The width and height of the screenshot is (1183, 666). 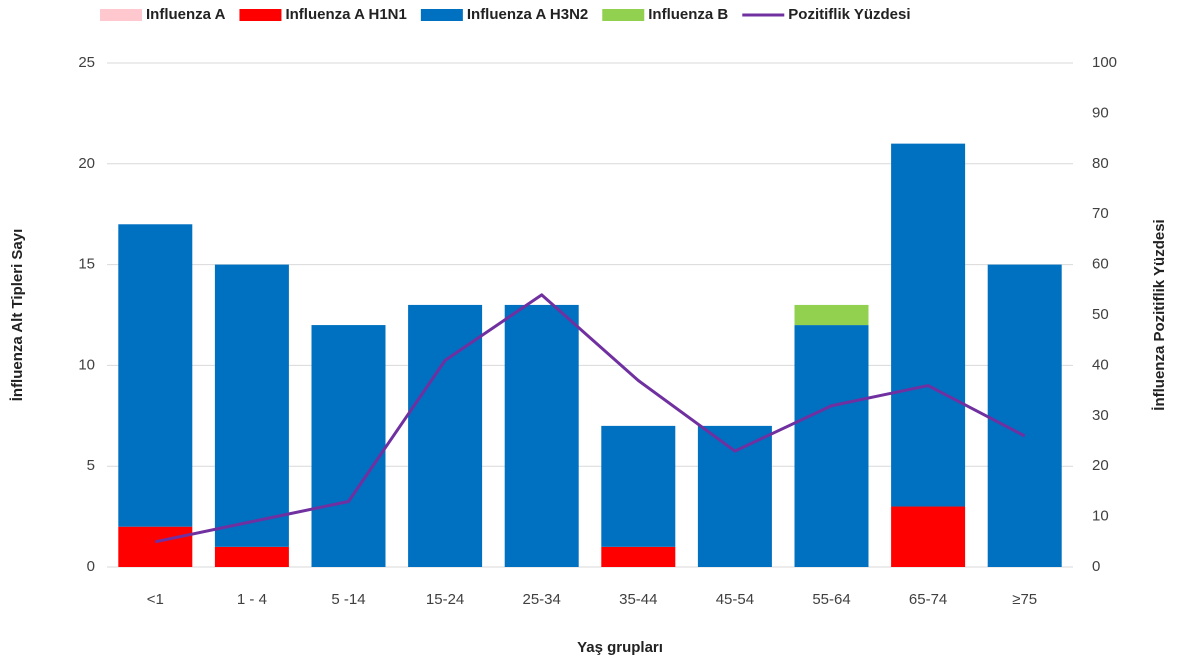 What do you see at coordinates (1100, 163) in the screenshot?
I see `y2-tick-label: 80` at bounding box center [1100, 163].